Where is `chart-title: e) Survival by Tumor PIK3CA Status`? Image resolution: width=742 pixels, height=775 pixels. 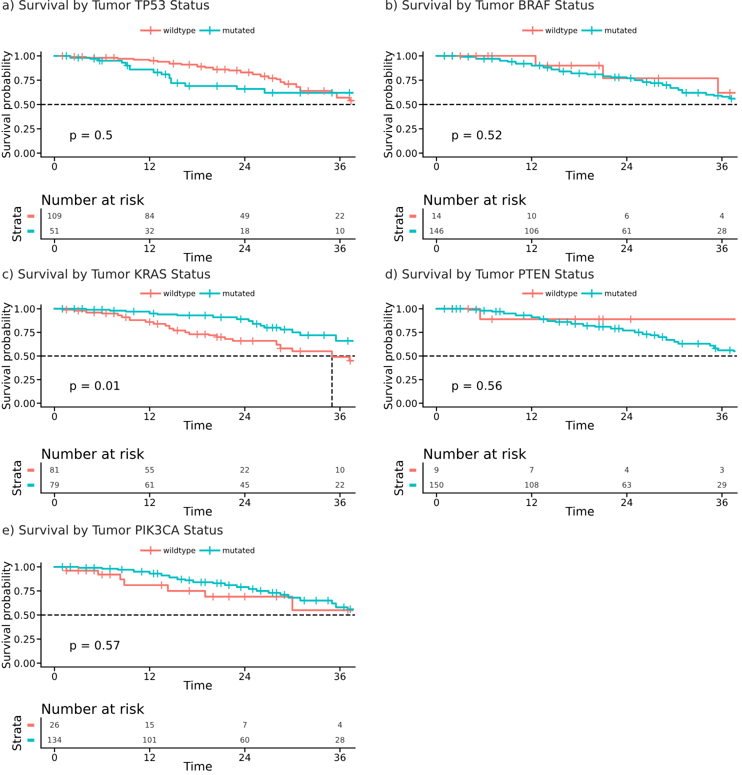
chart-title: e) Survival by Tumor PIK3CA Status is located at coordinates (112, 531).